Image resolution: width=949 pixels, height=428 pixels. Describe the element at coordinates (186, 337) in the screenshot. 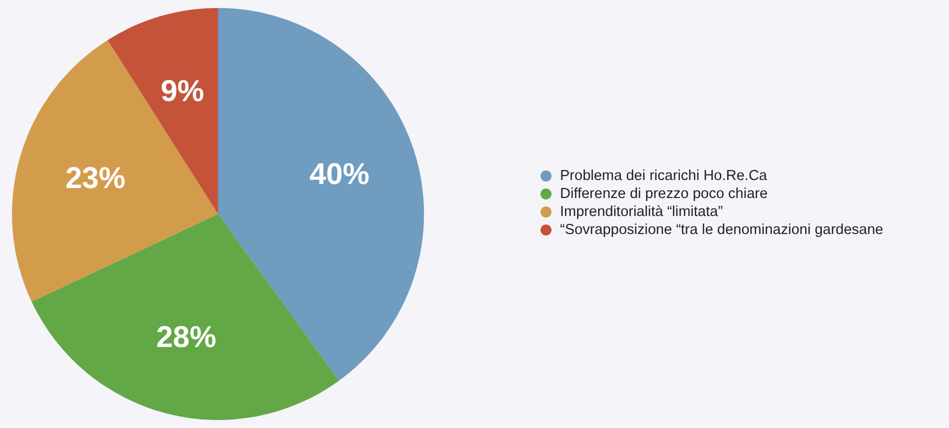

I see `data-label: 28%` at that location.